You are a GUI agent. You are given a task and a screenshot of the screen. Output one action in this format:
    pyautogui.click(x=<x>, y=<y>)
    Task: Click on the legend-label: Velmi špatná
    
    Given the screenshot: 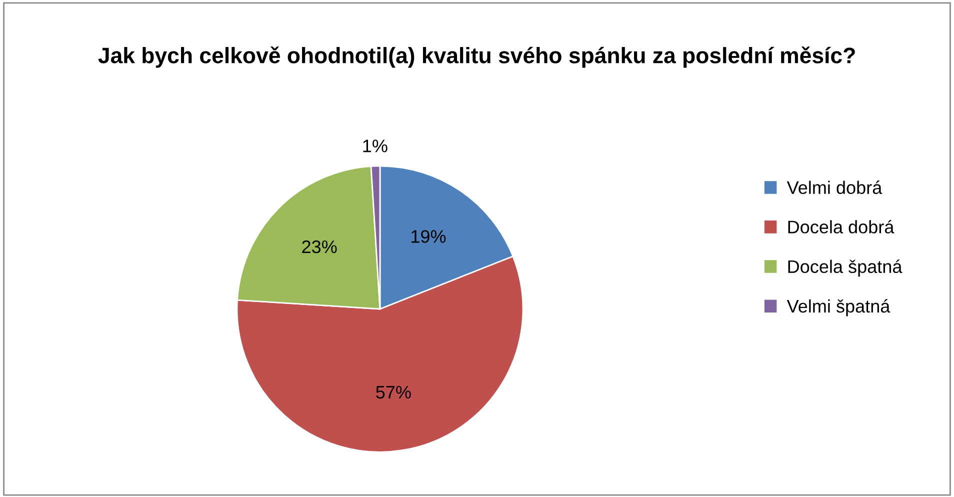 What is the action you would take?
    pyautogui.click(x=838, y=307)
    